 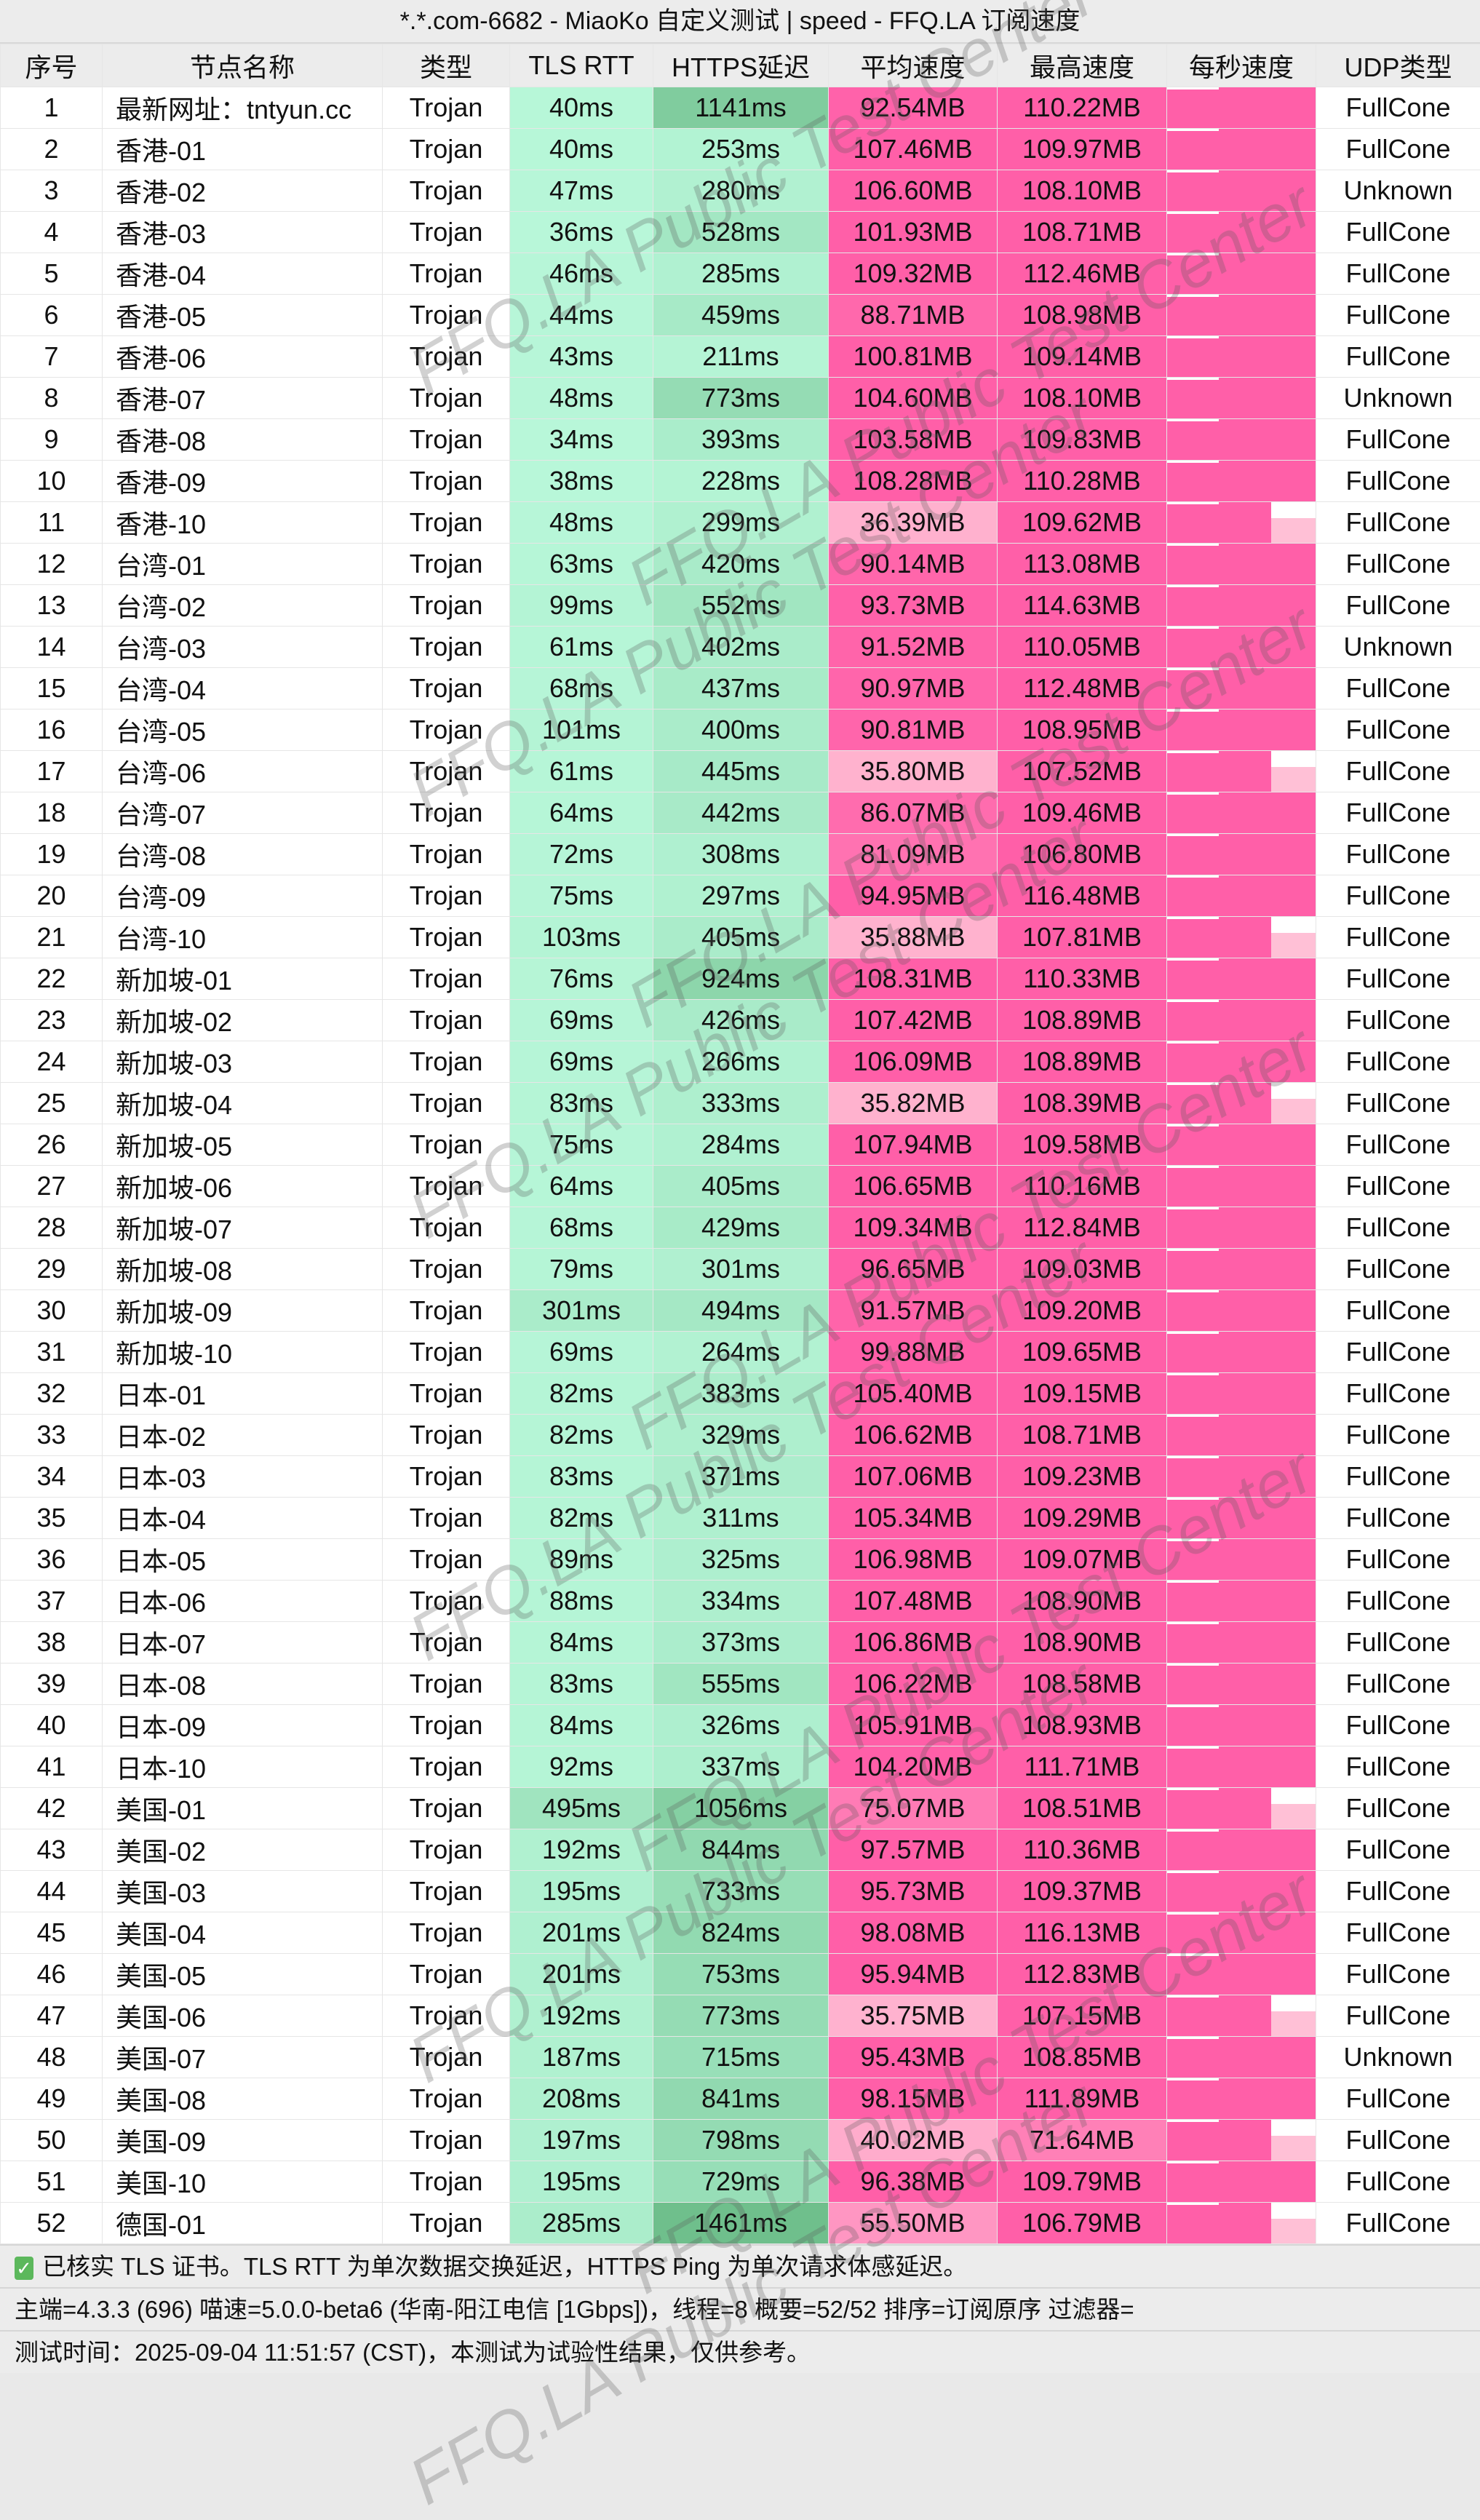 What do you see at coordinates (581, 2099) in the screenshot?
I see `cell-tls-rtt: 208ms` at bounding box center [581, 2099].